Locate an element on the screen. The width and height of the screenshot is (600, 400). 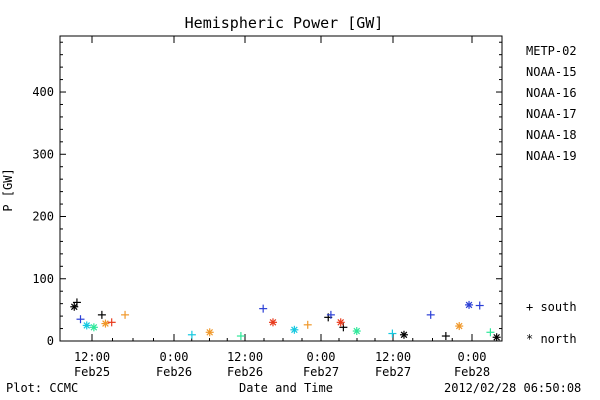
point-noaa-15-north is located at coordinates (469, 304).